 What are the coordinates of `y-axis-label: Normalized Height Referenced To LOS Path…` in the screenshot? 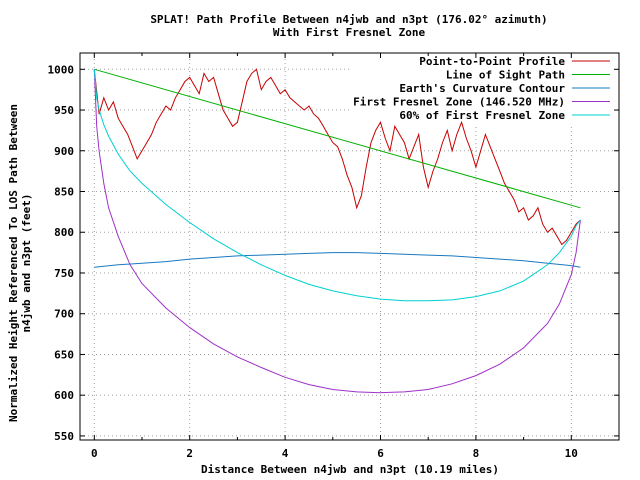 It's located at (13, 263).